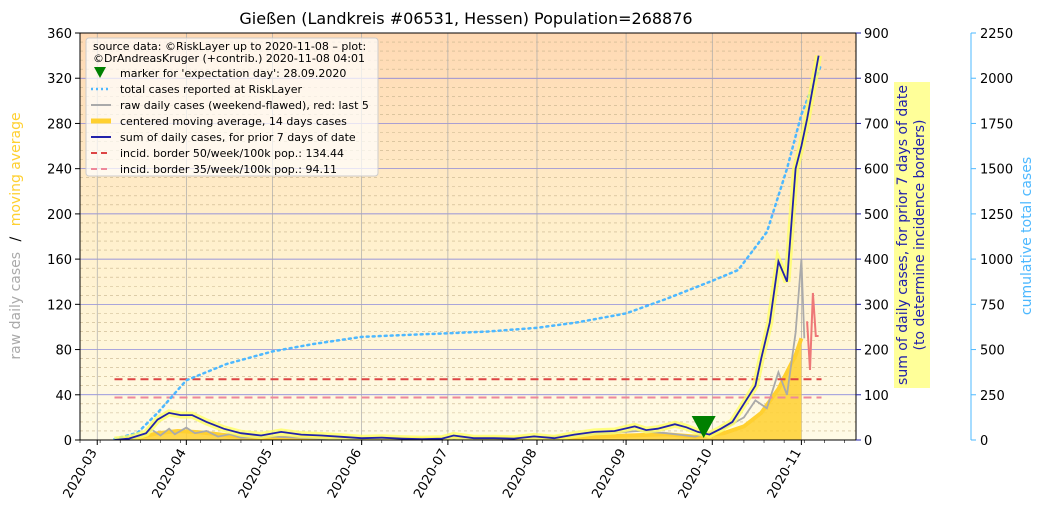 Image resolution: width=1044 pixels, height=516 pixels. Describe the element at coordinates (345, 474) in the screenshot. I see `x-tick-label: 2020-06` at that location.